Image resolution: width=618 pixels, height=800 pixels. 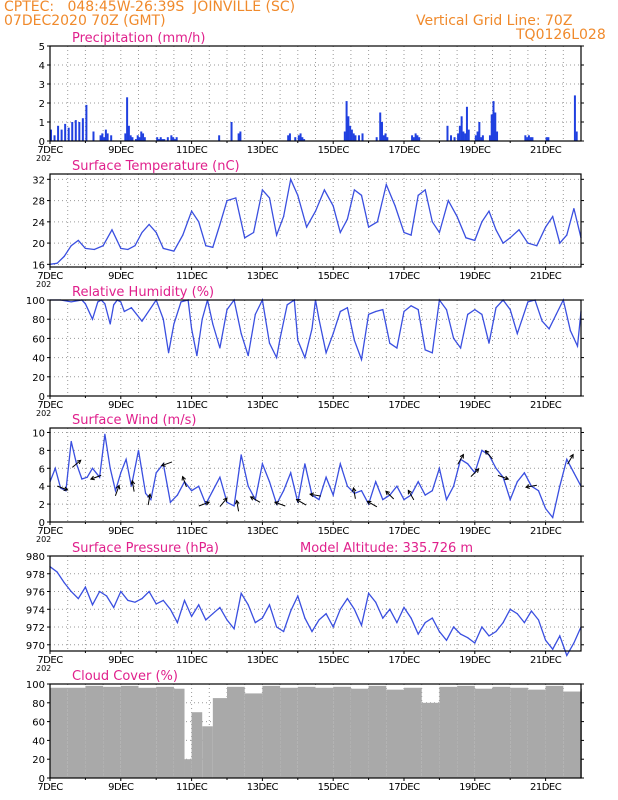 I want to click on y-tick-label: 2, so click(x=42, y=104).